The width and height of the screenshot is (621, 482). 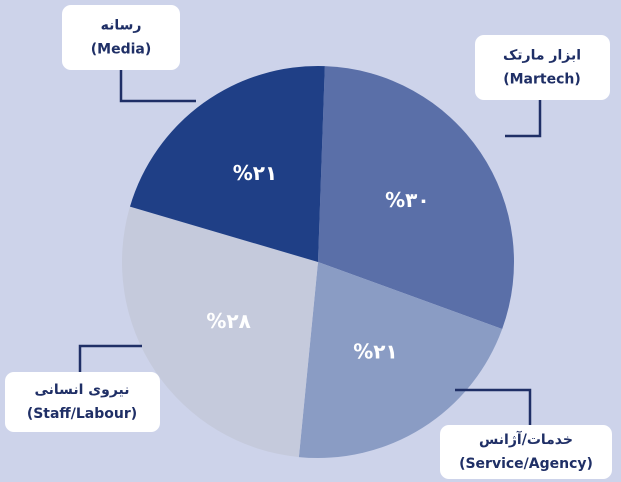 What do you see at coordinates (526, 439) in the screenshot?
I see `category-label: خدمات/آژانس` at bounding box center [526, 439].